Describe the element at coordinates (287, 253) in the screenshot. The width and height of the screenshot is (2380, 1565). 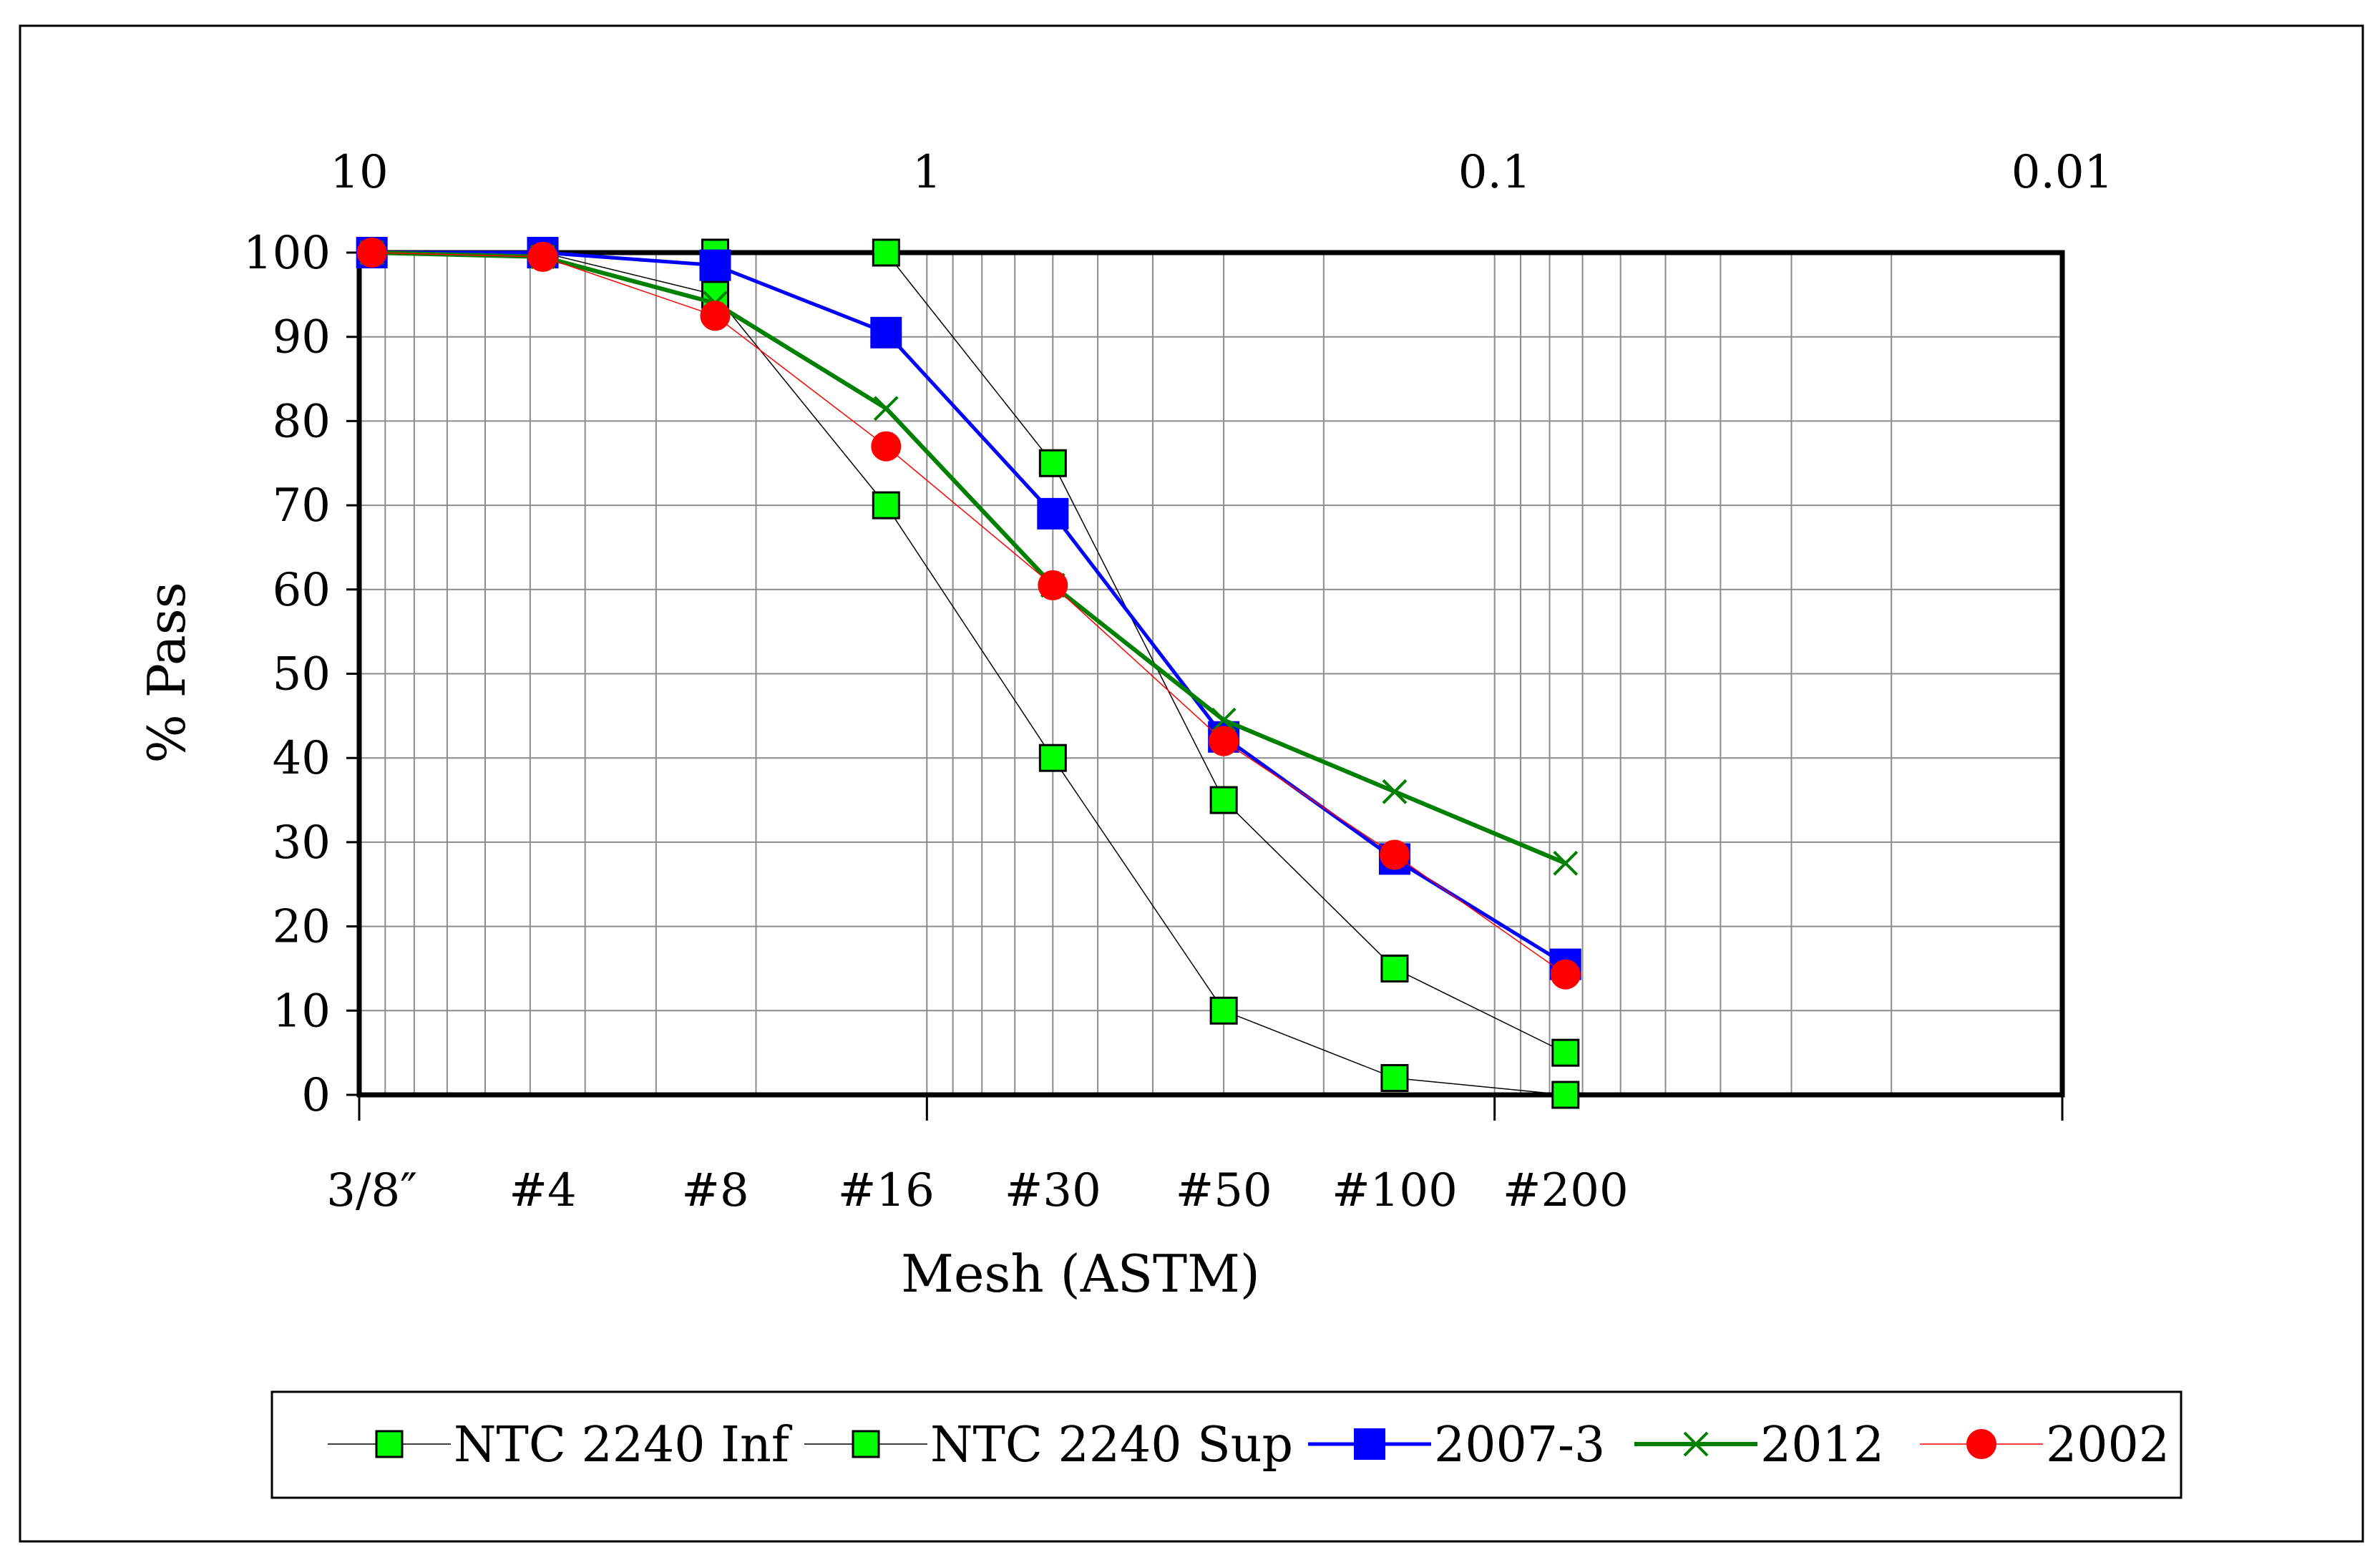
I see `y-tick-label: 100` at that location.